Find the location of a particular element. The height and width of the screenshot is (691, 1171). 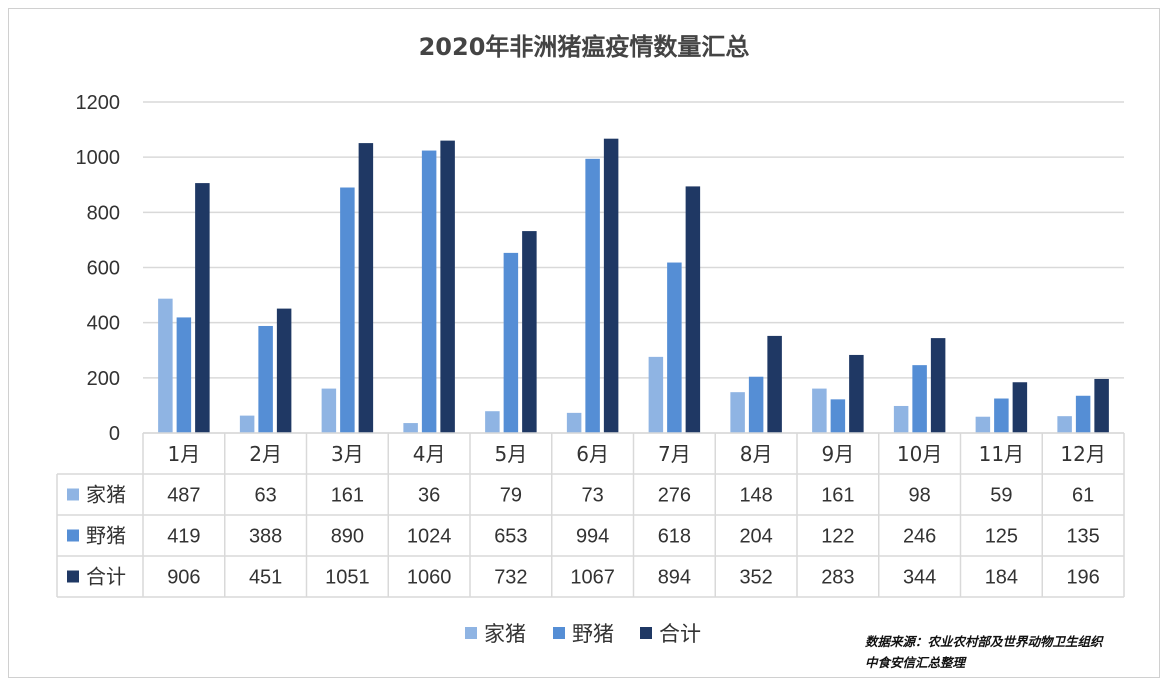

table-series-label: 合计 is located at coordinates (106, 577).